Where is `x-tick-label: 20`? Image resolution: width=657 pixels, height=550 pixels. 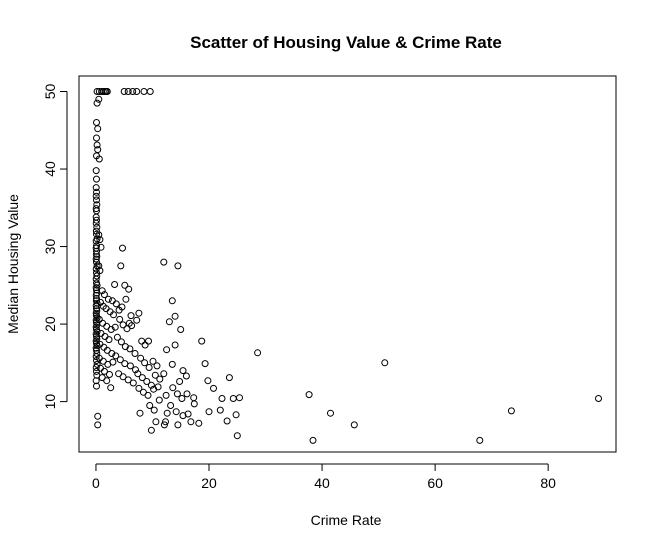 x-tick-label: 20 is located at coordinates (209, 483).